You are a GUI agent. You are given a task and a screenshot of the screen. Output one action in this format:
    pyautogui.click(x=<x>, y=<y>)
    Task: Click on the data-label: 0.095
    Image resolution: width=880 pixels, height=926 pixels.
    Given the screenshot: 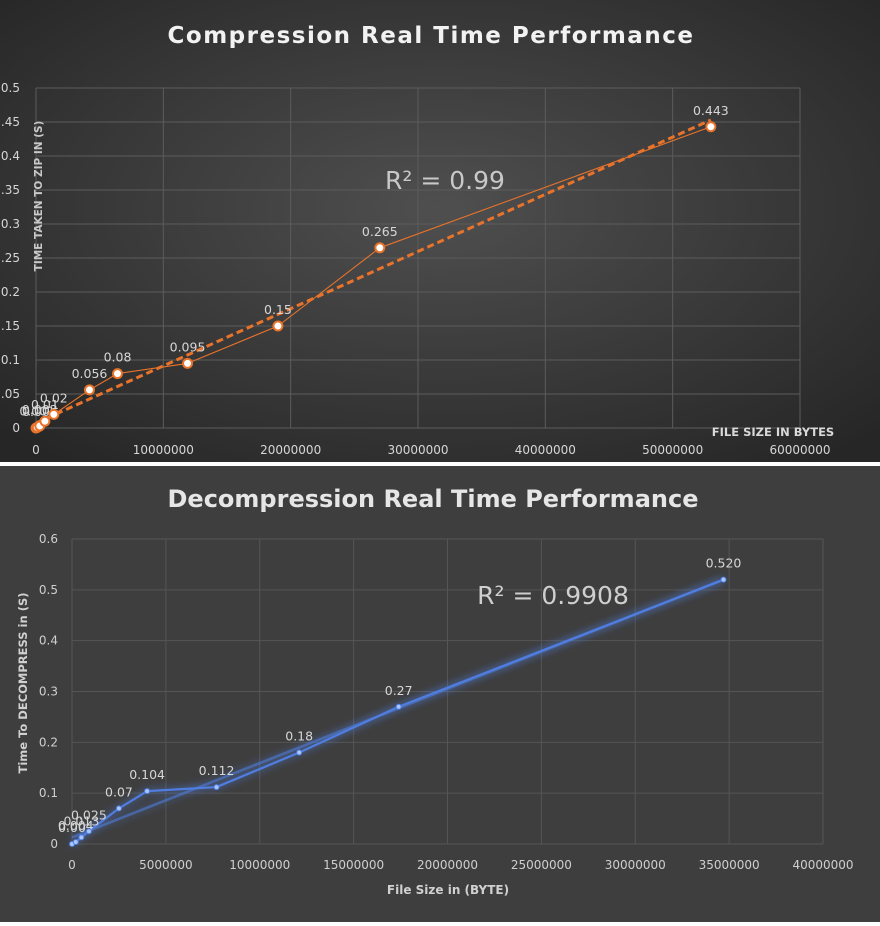 What is the action you would take?
    pyautogui.click(x=188, y=346)
    